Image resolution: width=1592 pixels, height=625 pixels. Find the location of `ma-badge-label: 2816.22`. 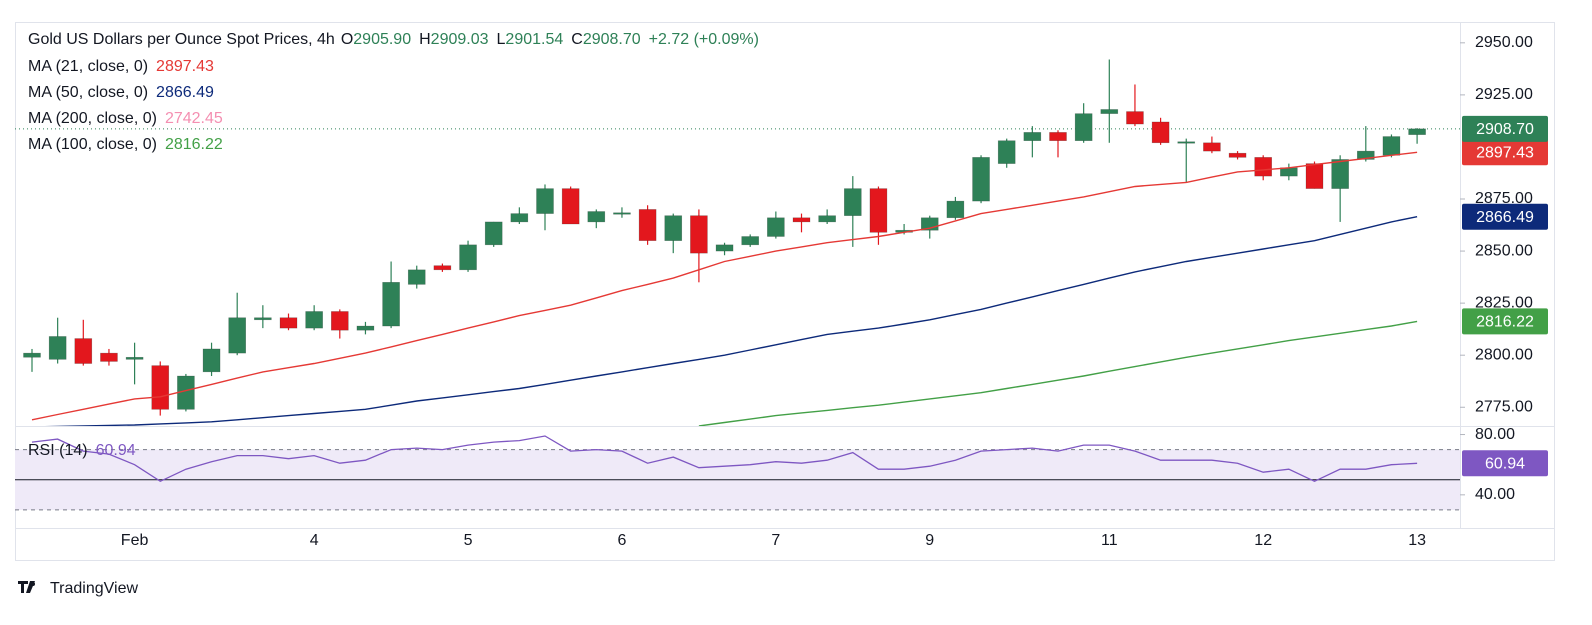

ma-badge-label: 2816.22 is located at coordinates (1505, 322).